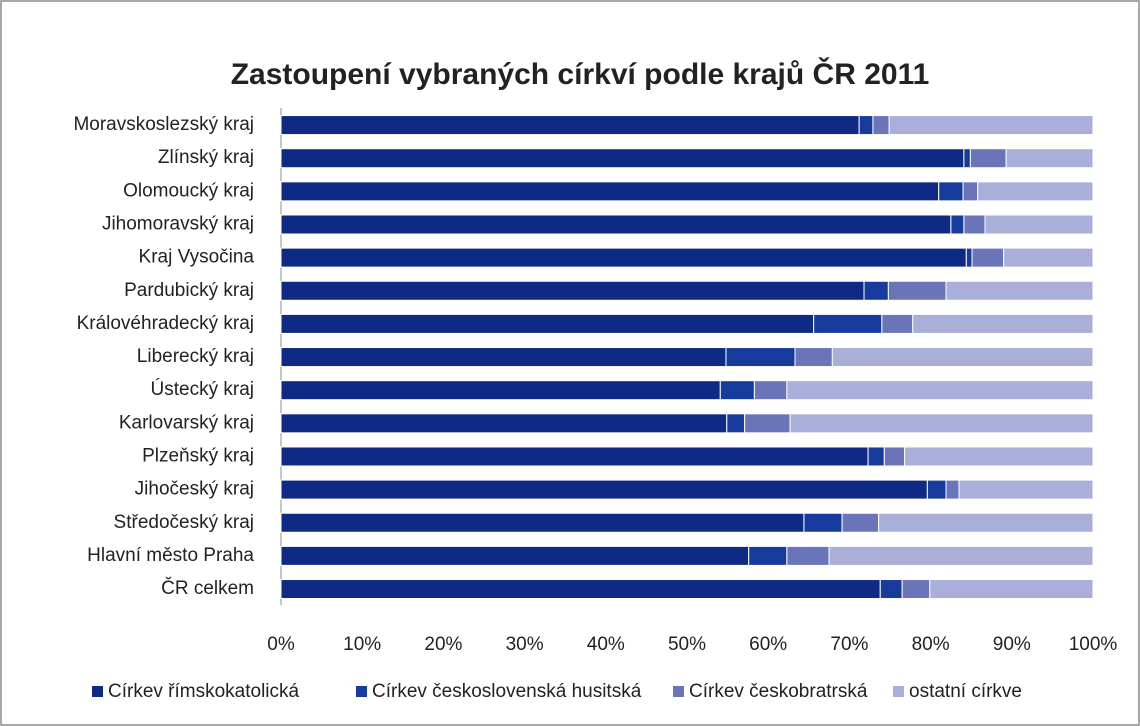 This screenshot has width=1140, height=726. I want to click on y-tick-label: Hlavní město Praha, so click(170, 555).